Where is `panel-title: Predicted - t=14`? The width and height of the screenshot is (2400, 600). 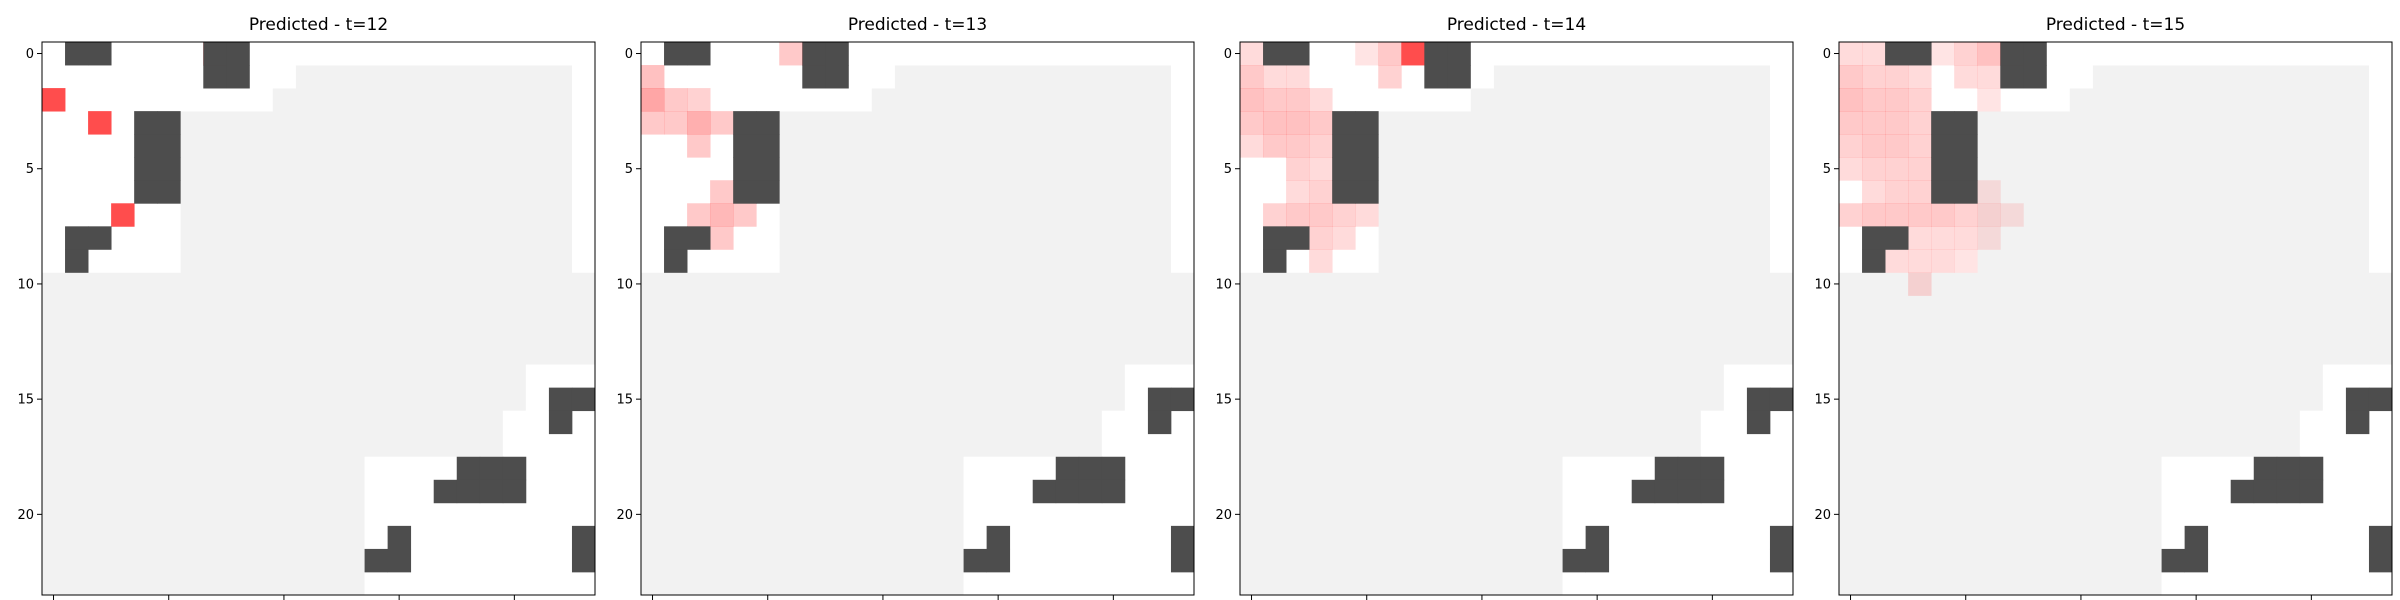
panel-title: Predicted - t=14 is located at coordinates (1516, 25).